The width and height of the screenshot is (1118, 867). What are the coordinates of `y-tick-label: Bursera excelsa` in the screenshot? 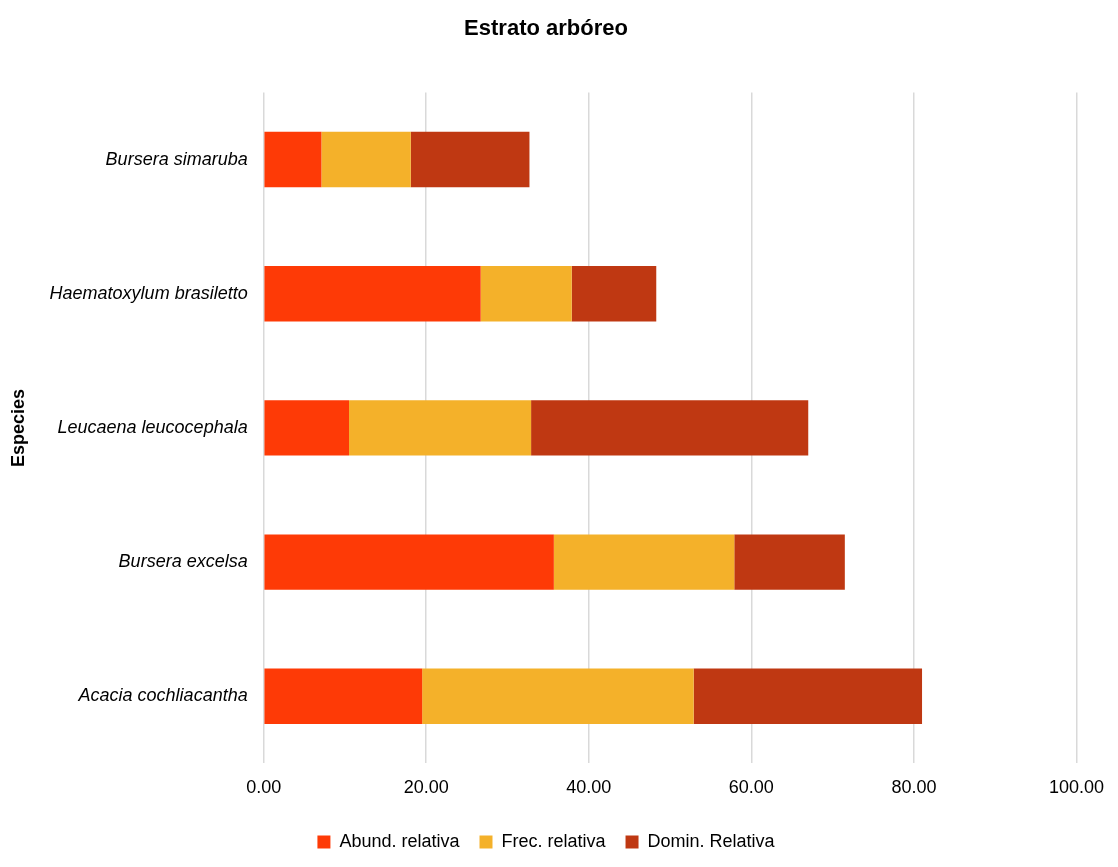 It's located at (183, 561).